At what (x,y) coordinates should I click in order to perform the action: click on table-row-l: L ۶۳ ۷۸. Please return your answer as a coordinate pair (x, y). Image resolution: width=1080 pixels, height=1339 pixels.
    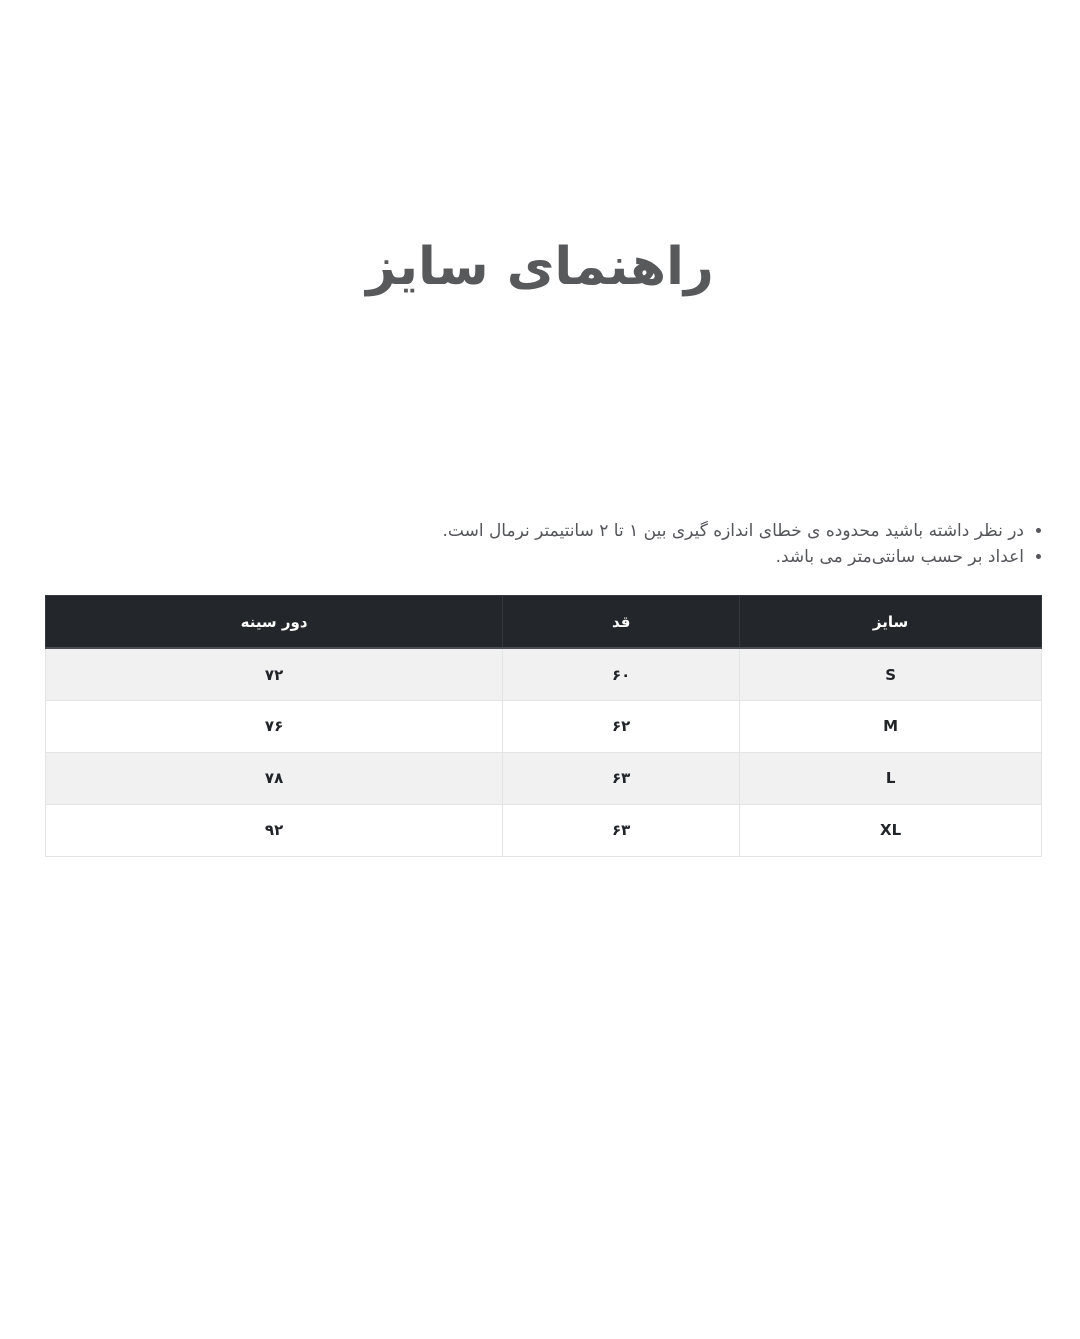
    Looking at the image, I should click on (543, 778).